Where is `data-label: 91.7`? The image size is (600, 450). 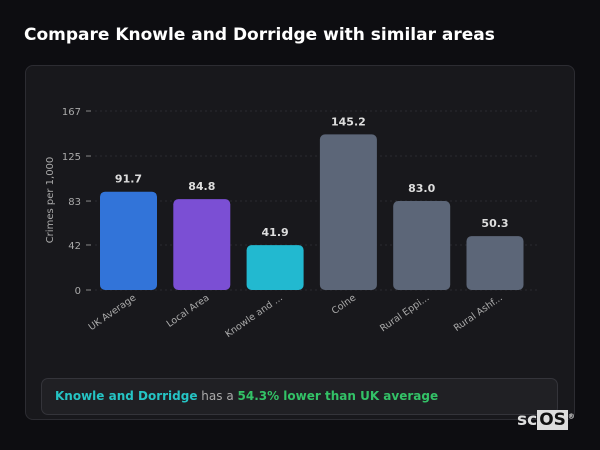
data-label: 91.7 is located at coordinates (128, 179).